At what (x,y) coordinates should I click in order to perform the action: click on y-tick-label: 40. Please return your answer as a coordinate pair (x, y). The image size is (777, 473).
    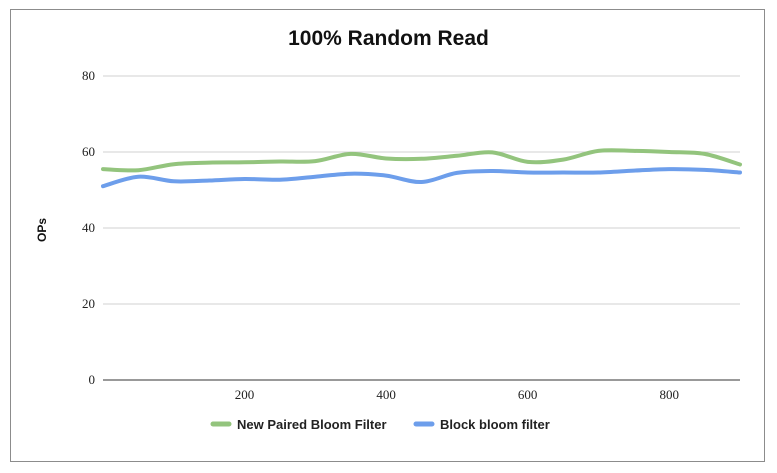
    Looking at the image, I should click on (88, 227).